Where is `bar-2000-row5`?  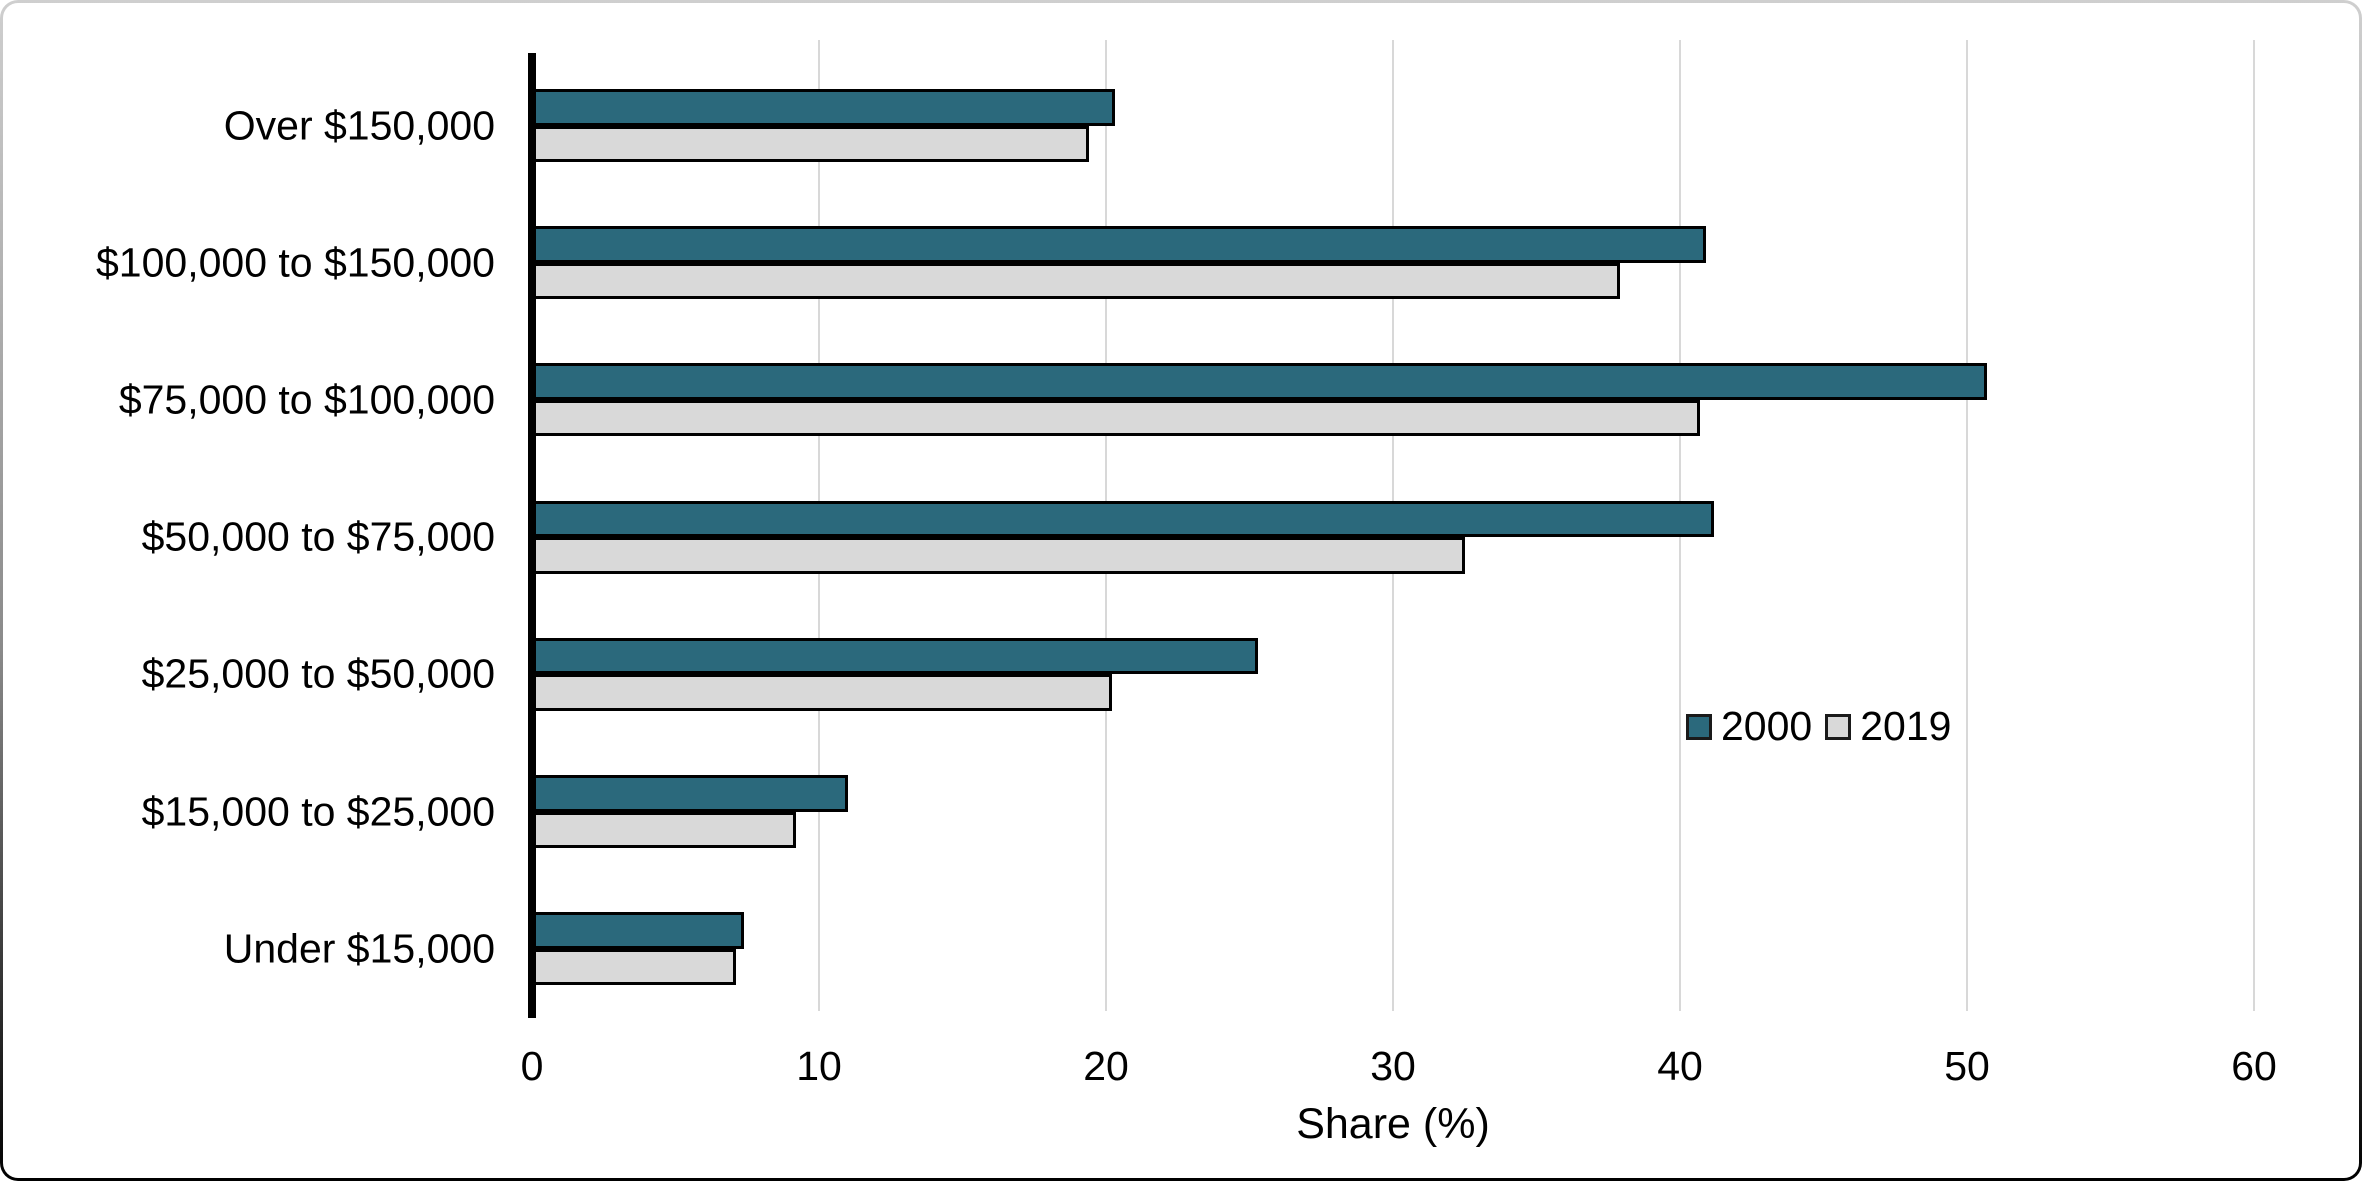 bar-2000-row5 is located at coordinates (895, 656).